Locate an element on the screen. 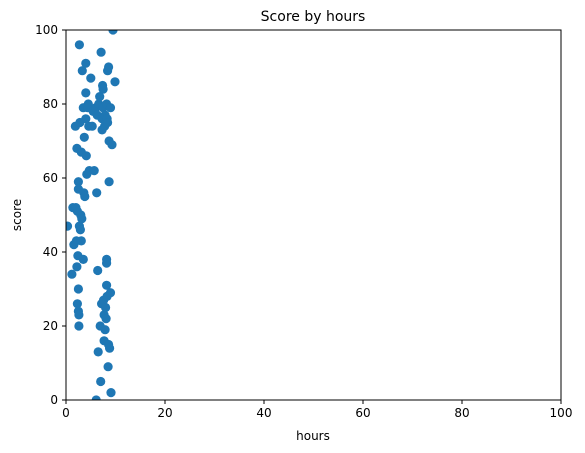 The height and width of the screenshot is (453, 585). y-tick-label: 0 is located at coordinates (54, 400).